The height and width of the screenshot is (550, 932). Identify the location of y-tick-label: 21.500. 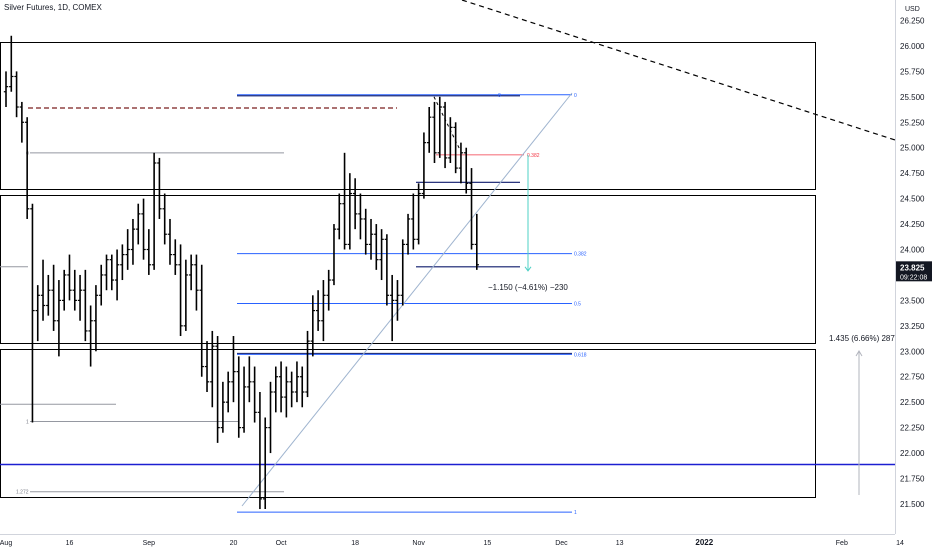
(912, 504).